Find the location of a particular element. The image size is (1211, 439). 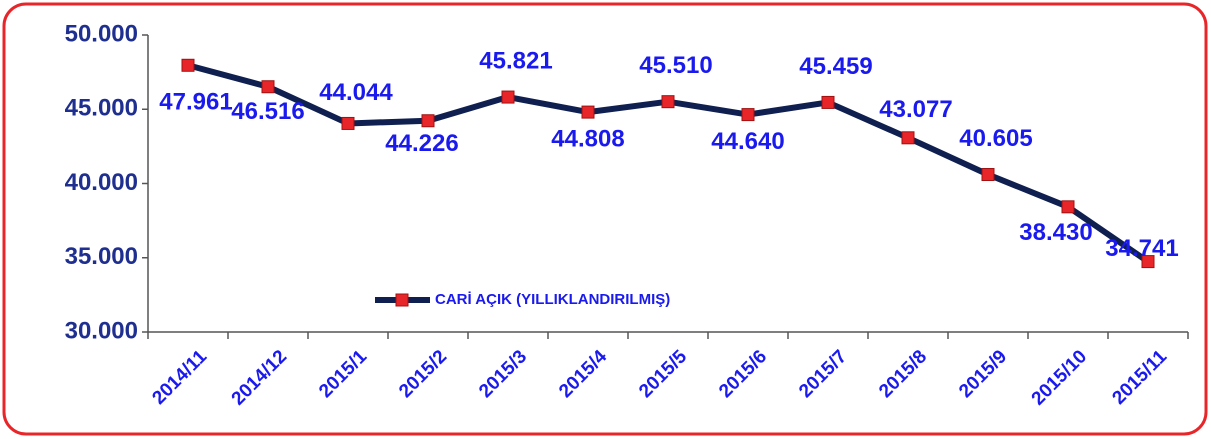

y-tick-label: 40.000 is located at coordinates (101, 182).